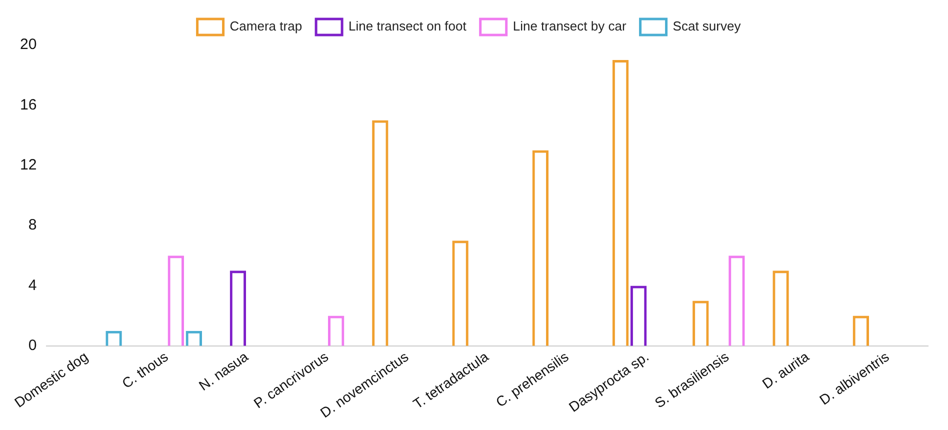 The image size is (948, 430). What do you see at coordinates (32, 225) in the screenshot?
I see `y-tick-label: 8` at bounding box center [32, 225].